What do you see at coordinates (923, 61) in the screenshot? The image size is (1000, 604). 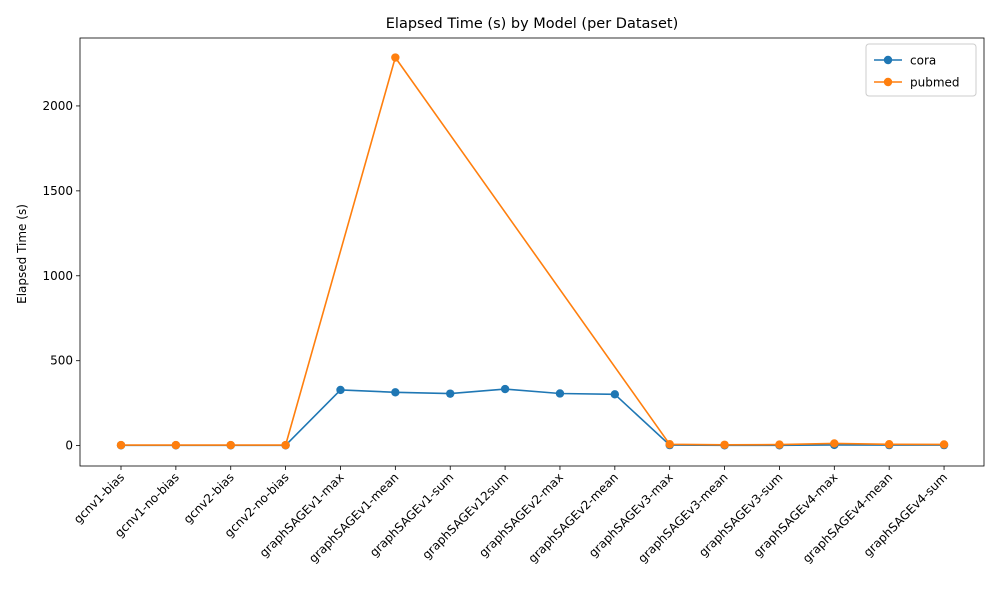 I see `legend-label-cora: cora` at bounding box center [923, 61].